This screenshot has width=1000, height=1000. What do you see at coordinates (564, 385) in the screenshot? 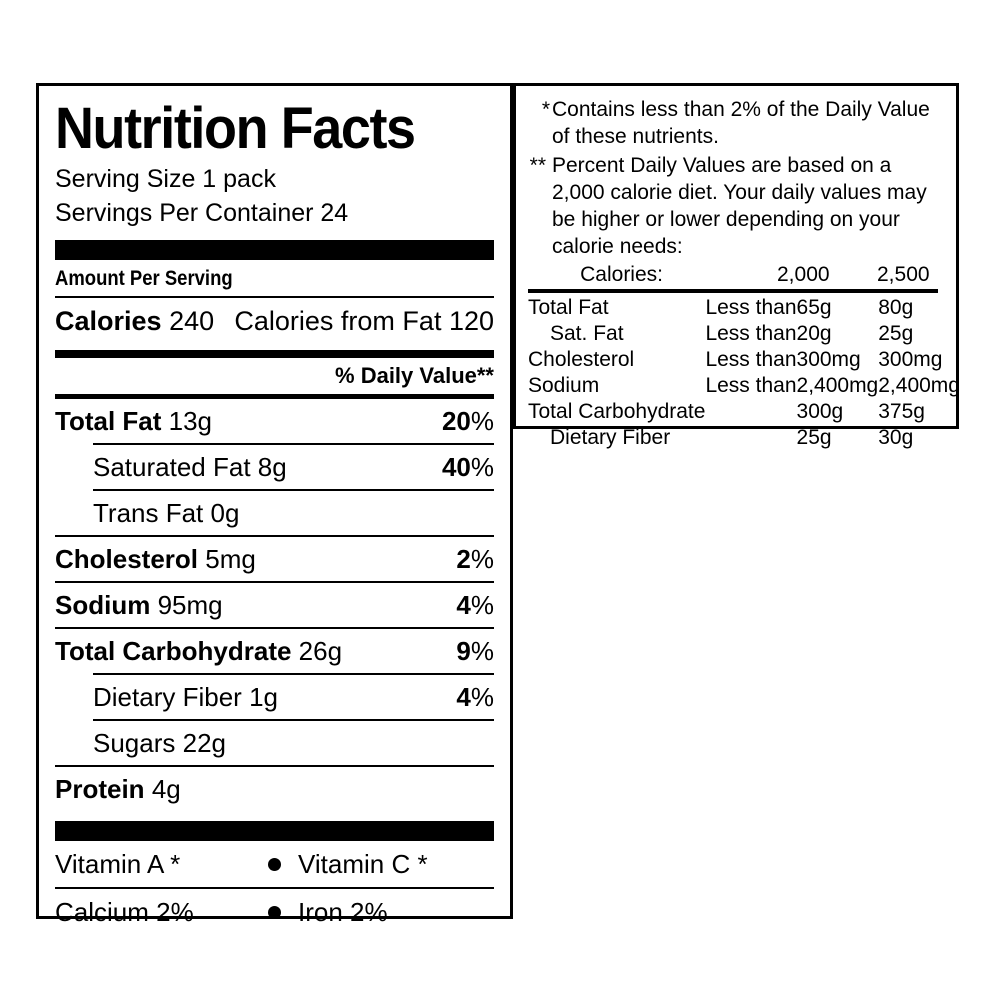
I see `reference-nutrient-name: Sodium` at bounding box center [564, 385].